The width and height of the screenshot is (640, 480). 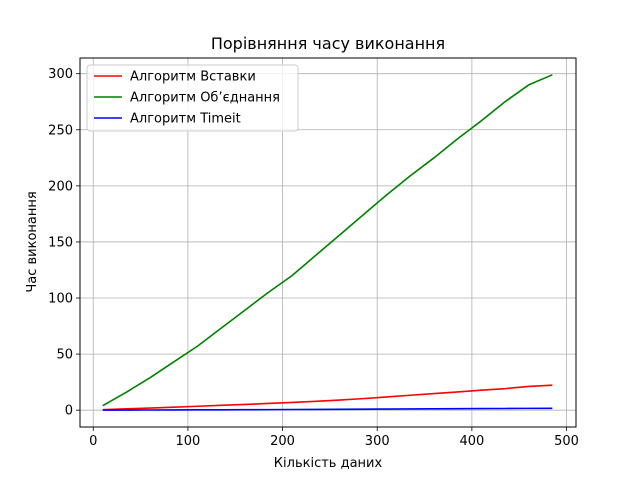 I want to click on y-tick-label: 100, so click(x=60, y=299).